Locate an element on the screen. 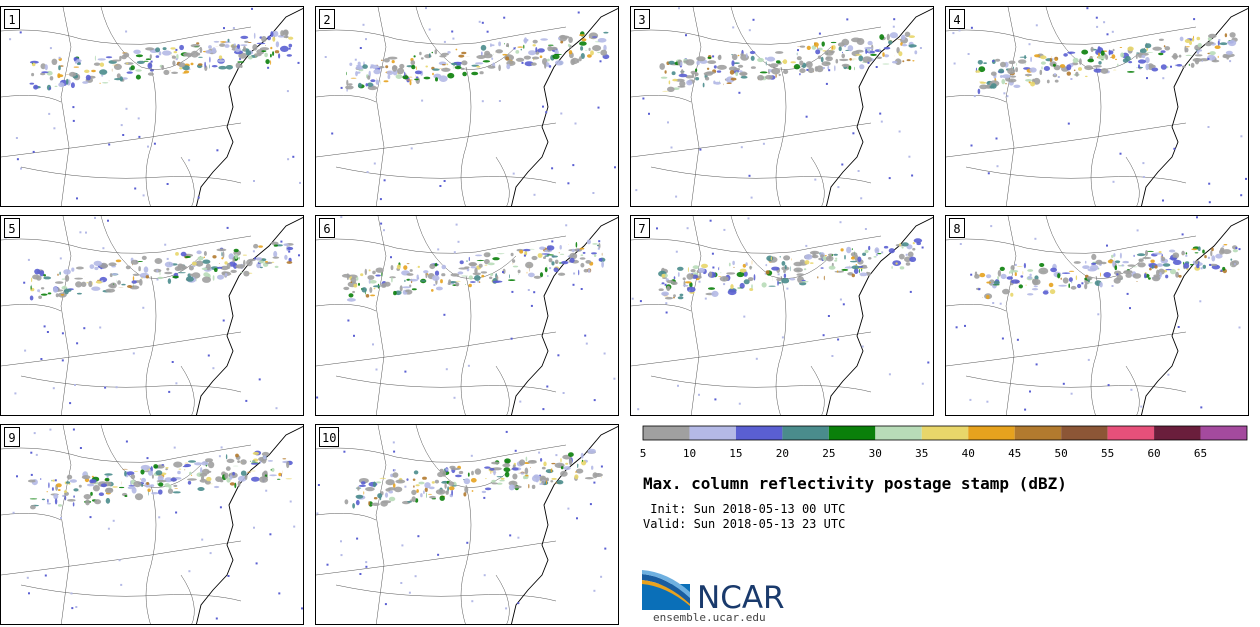 This screenshot has height=627, width=1260. colorbar-tick-label: 20 is located at coordinates (782, 453).